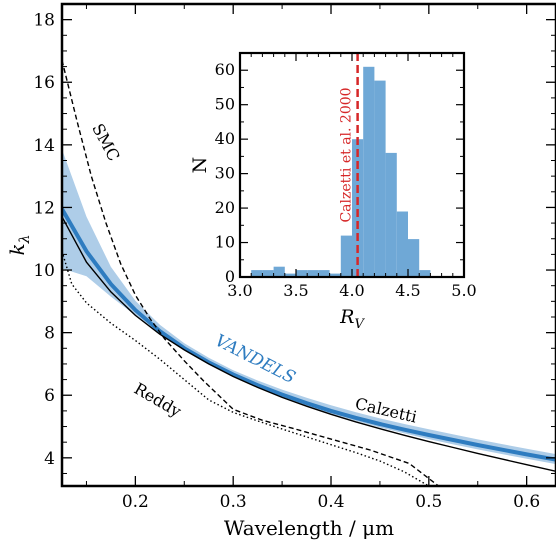 The image size is (556, 545). What do you see at coordinates (225, 207) in the screenshot?
I see `inset-y-tick-label: 20` at bounding box center [225, 207].